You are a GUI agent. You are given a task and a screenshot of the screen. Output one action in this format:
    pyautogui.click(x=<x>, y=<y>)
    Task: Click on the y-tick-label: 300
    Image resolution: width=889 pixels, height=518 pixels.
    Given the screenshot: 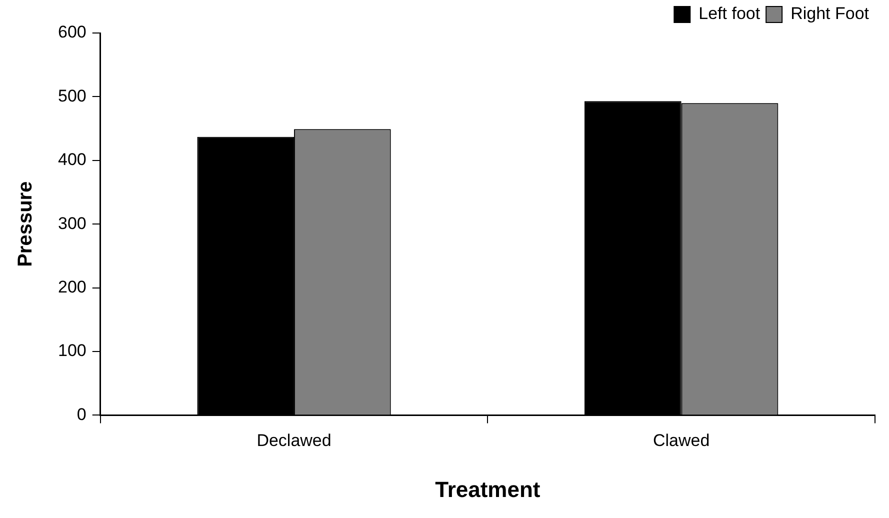 What is the action you would take?
    pyautogui.click(x=72, y=223)
    